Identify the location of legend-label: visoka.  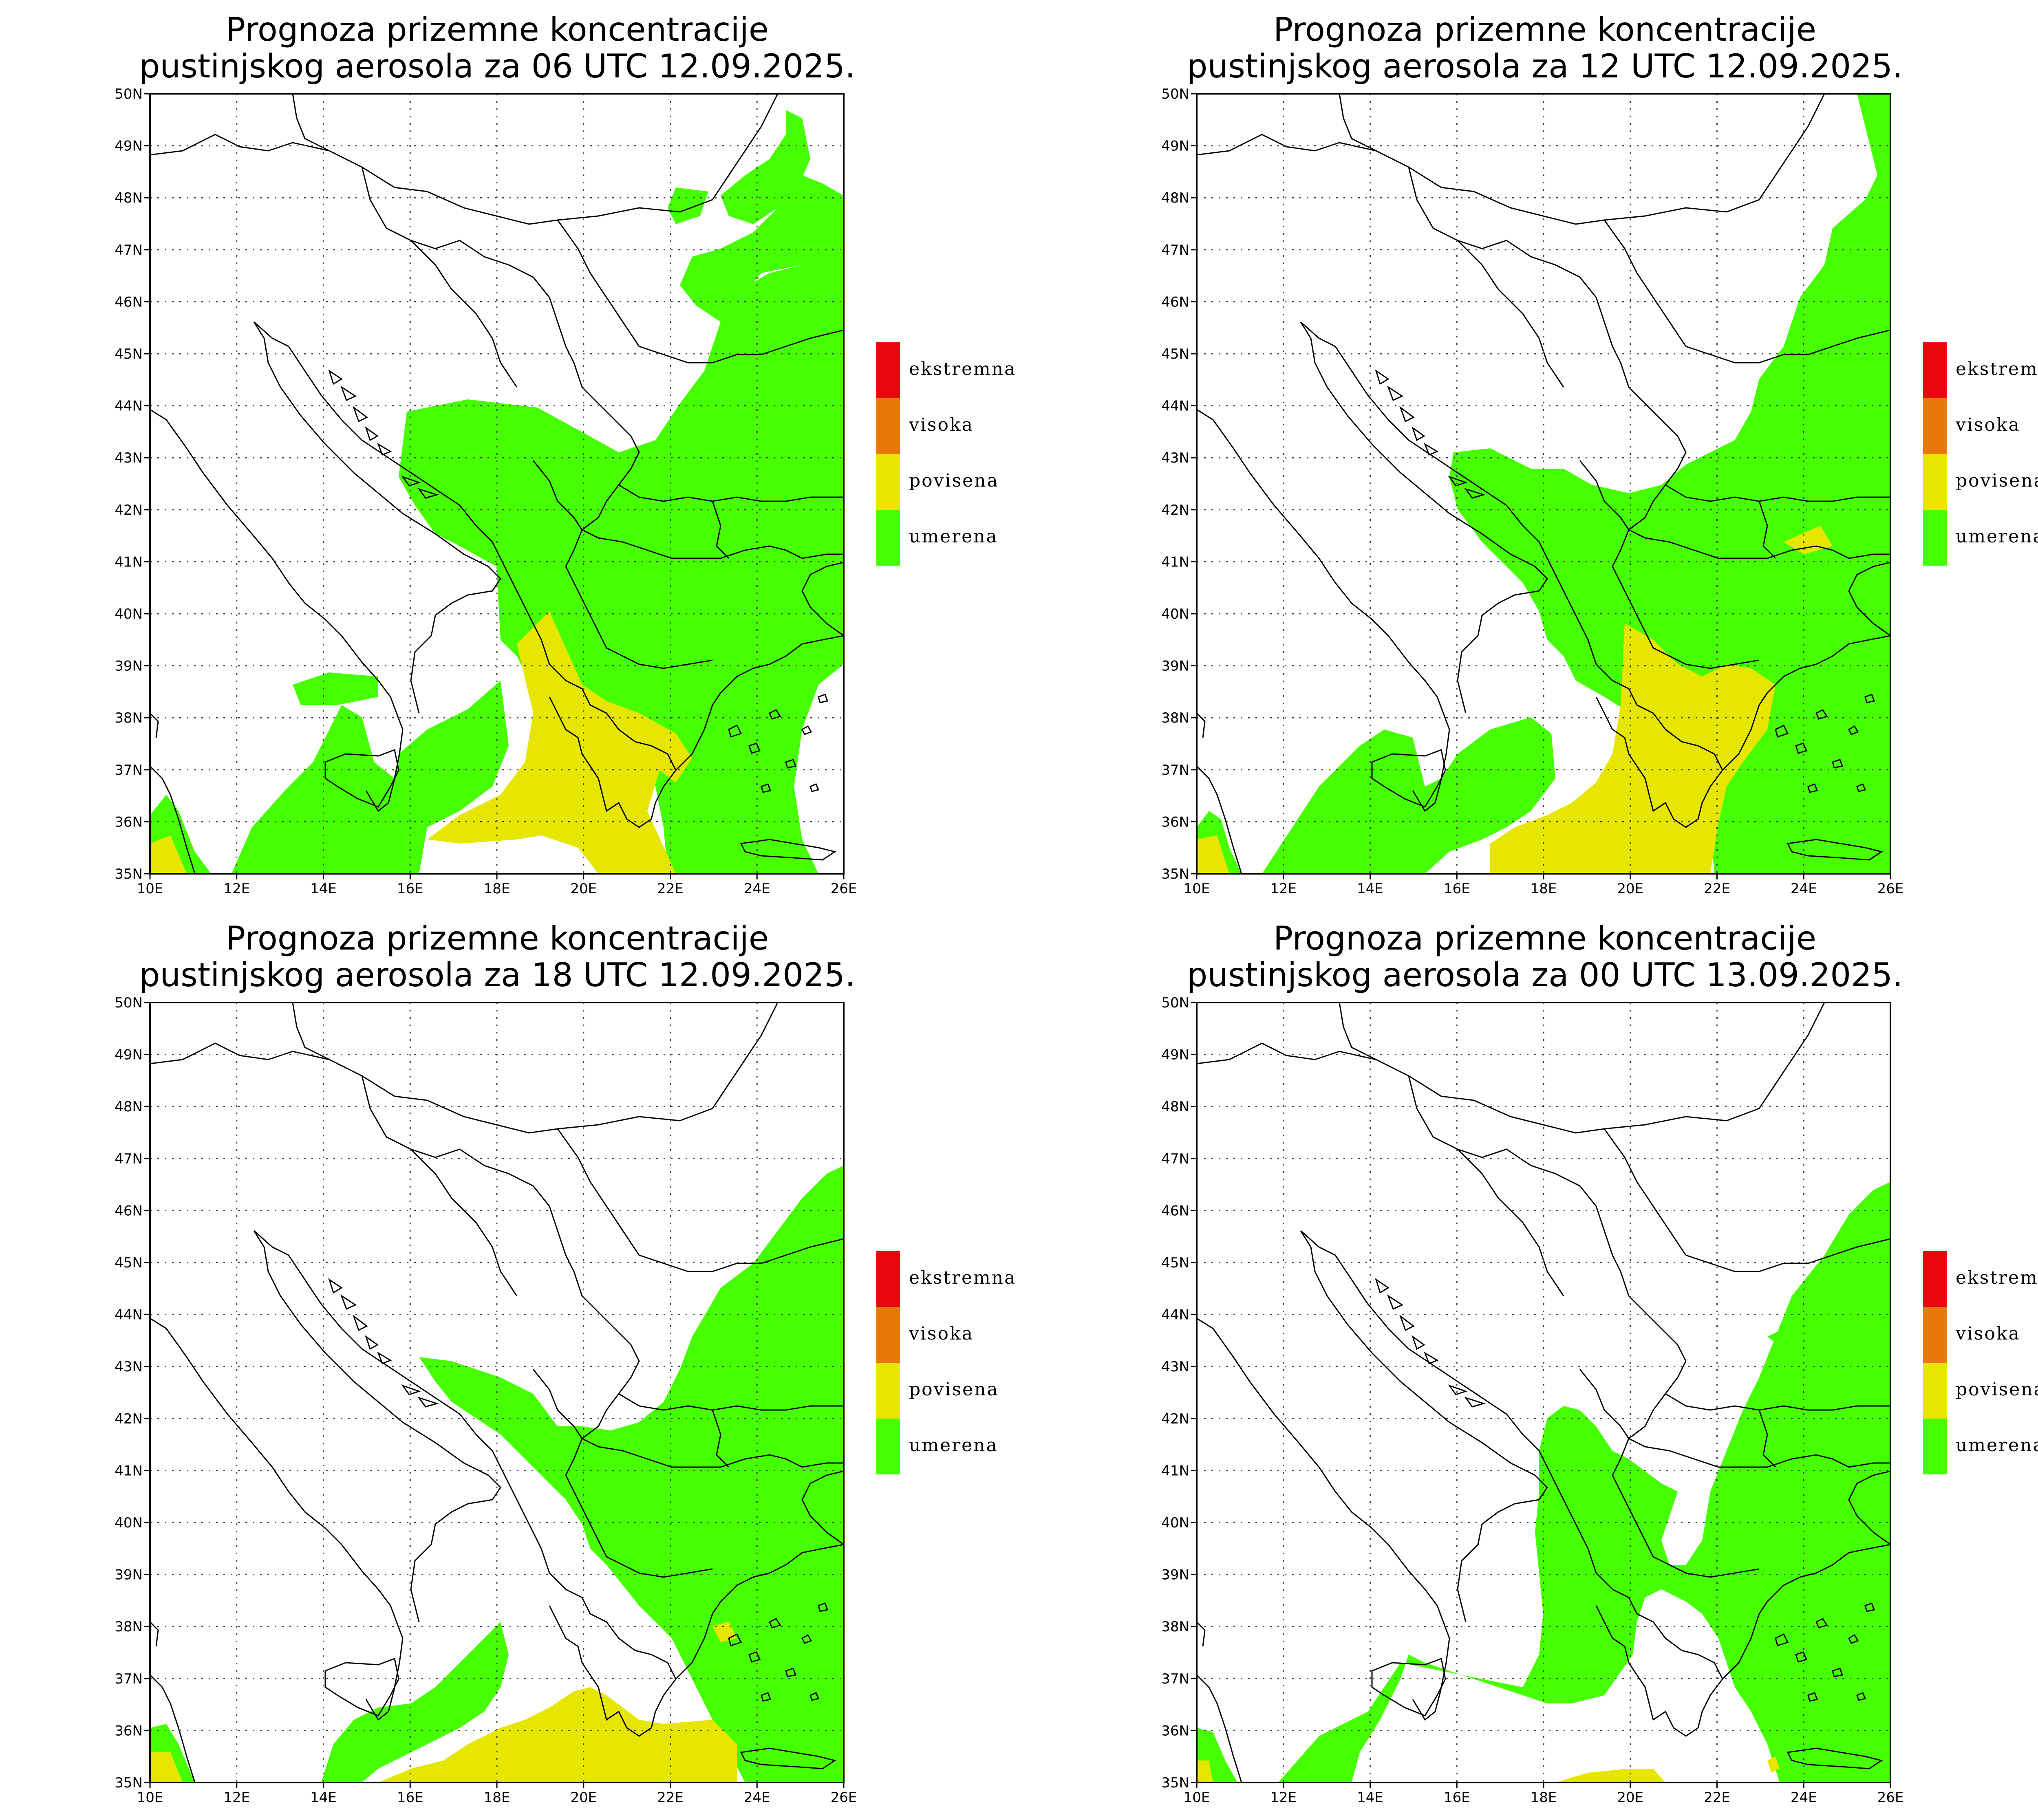
(942, 1334).